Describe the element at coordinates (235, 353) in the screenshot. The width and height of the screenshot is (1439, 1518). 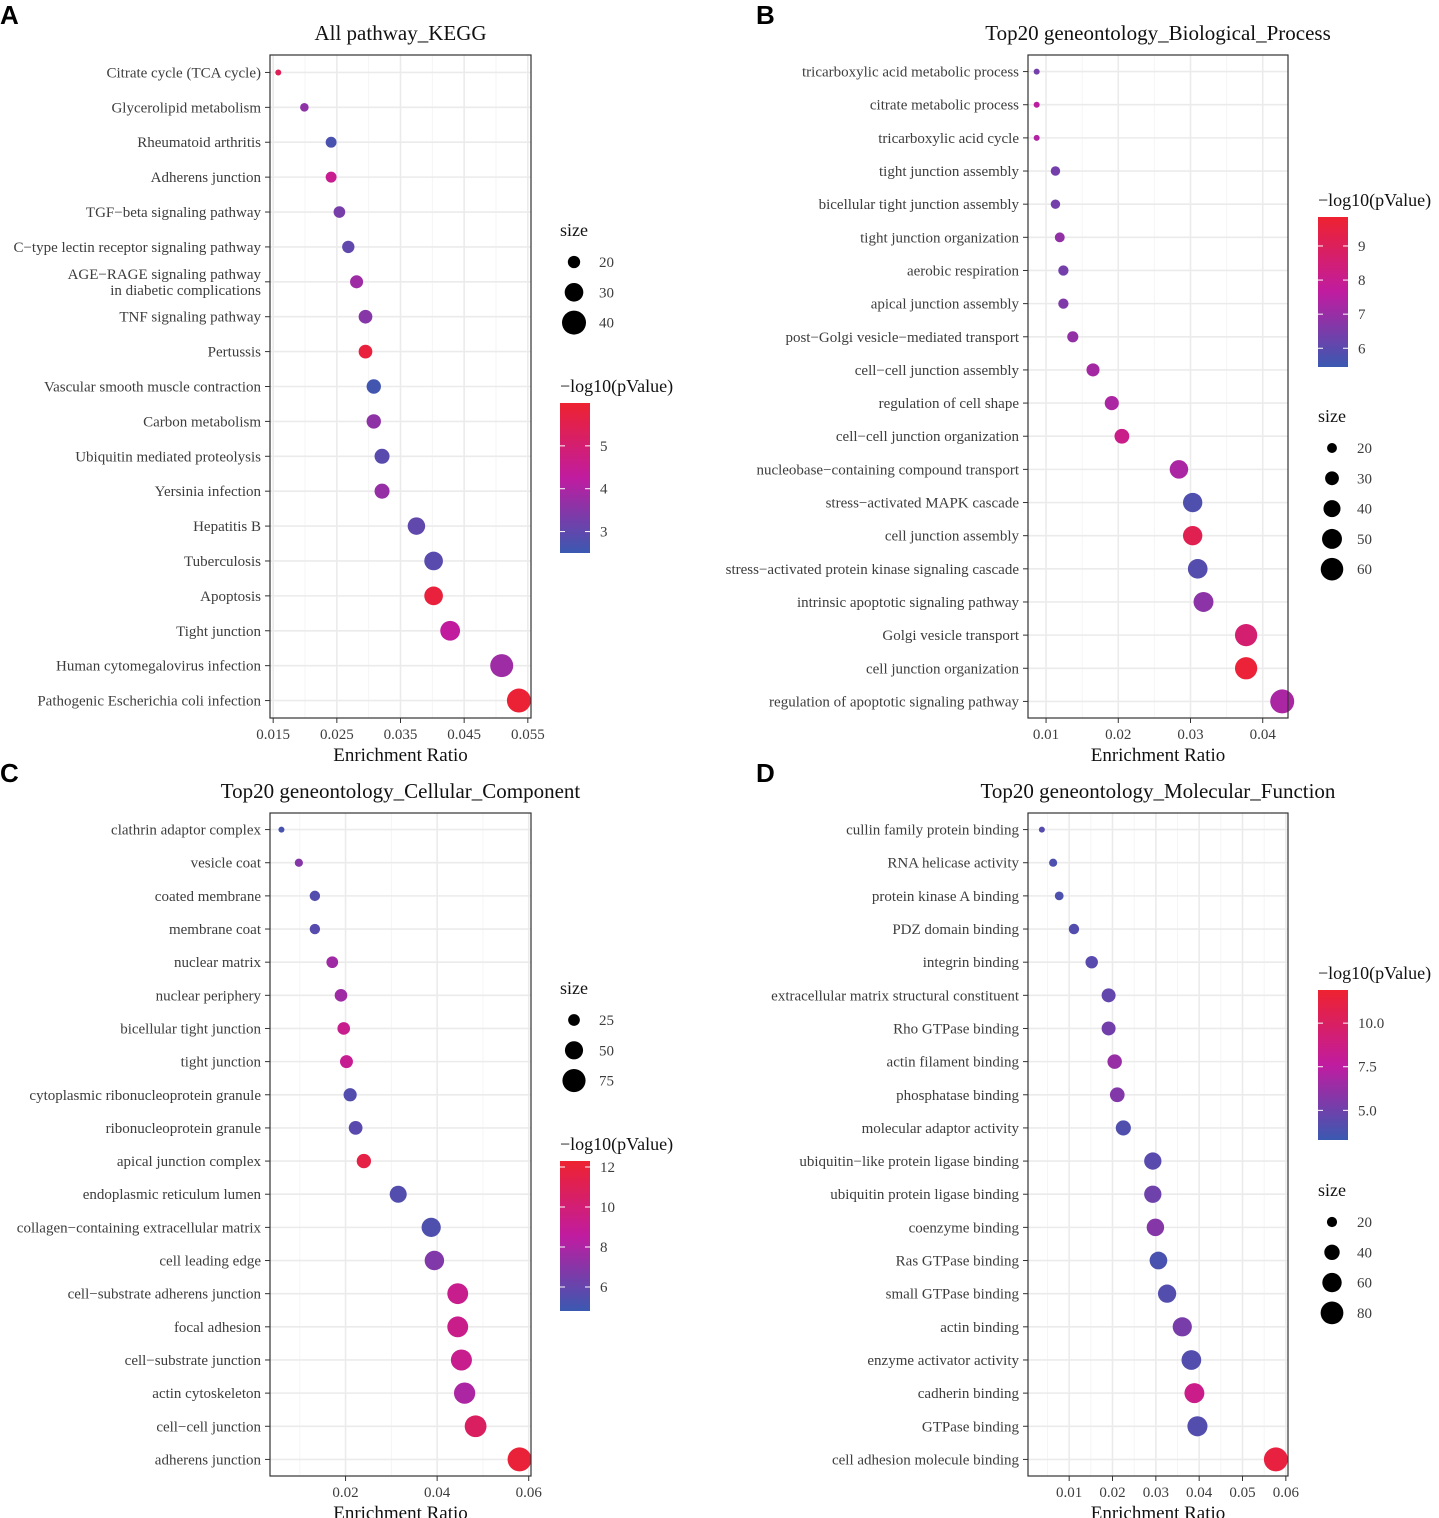
I see `y-tick-label: Pertussis` at that location.